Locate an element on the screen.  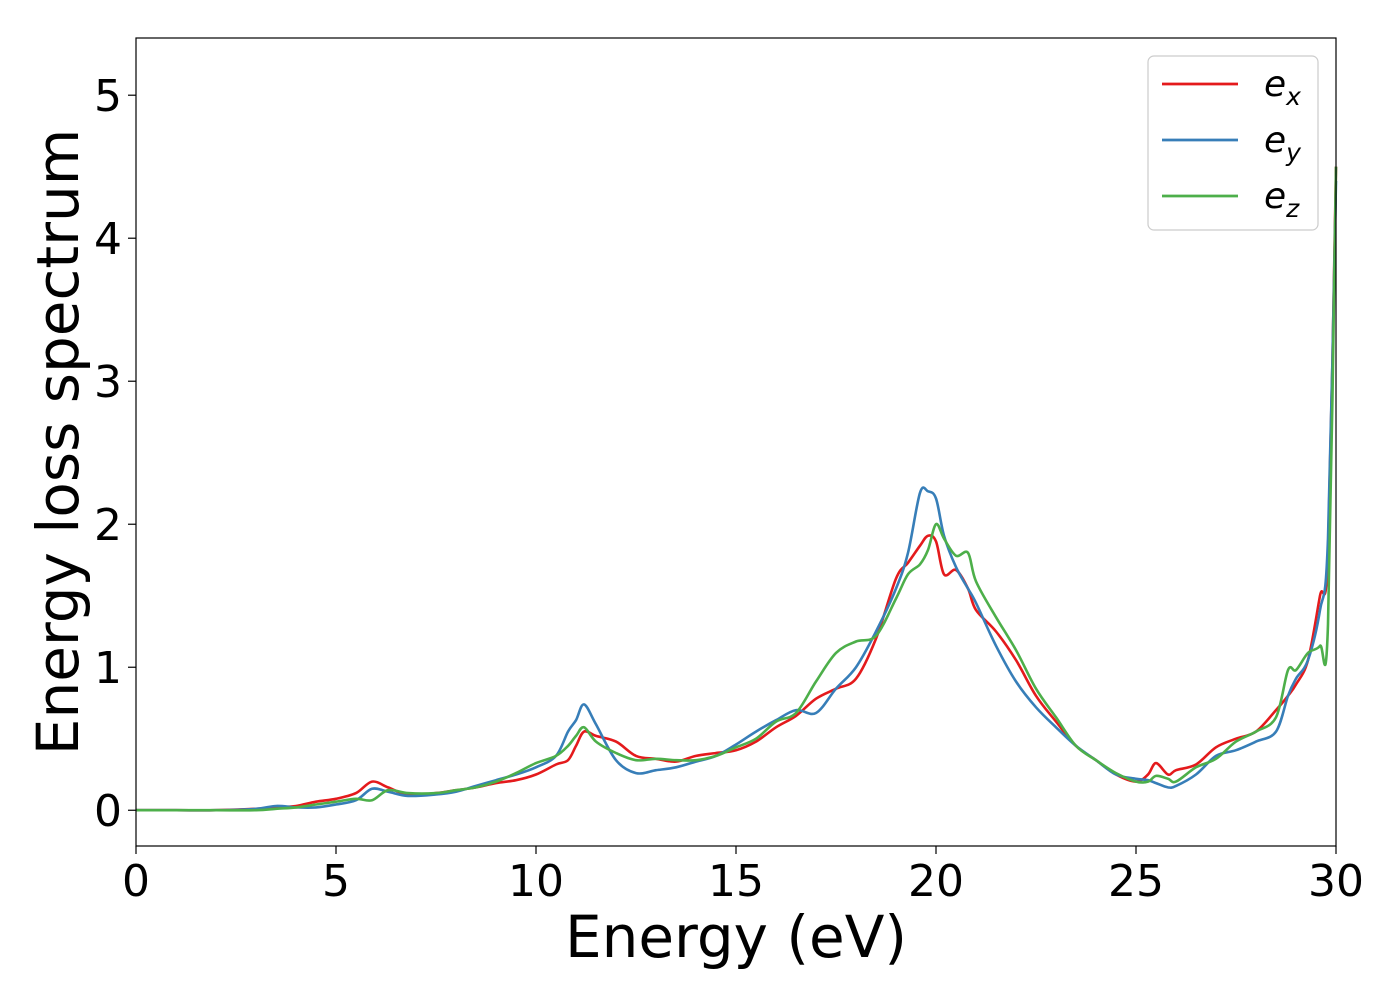
y-tick-label: 3 is located at coordinates (108, 382).